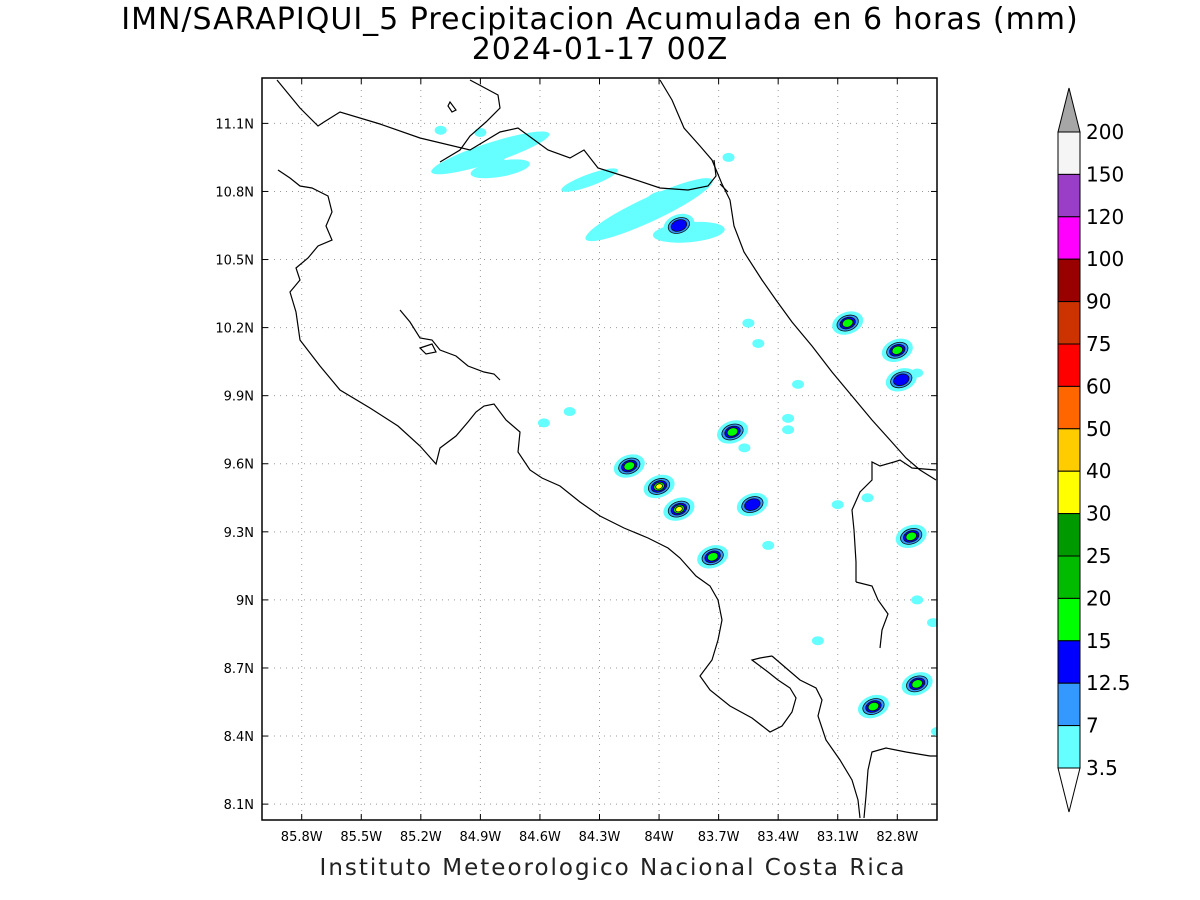 The height and width of the screenshot is (900, 1200). Describe the element at coordinates (239, 465) in the screenshot. I see `lat-tick-label: 9.6N` at that location.